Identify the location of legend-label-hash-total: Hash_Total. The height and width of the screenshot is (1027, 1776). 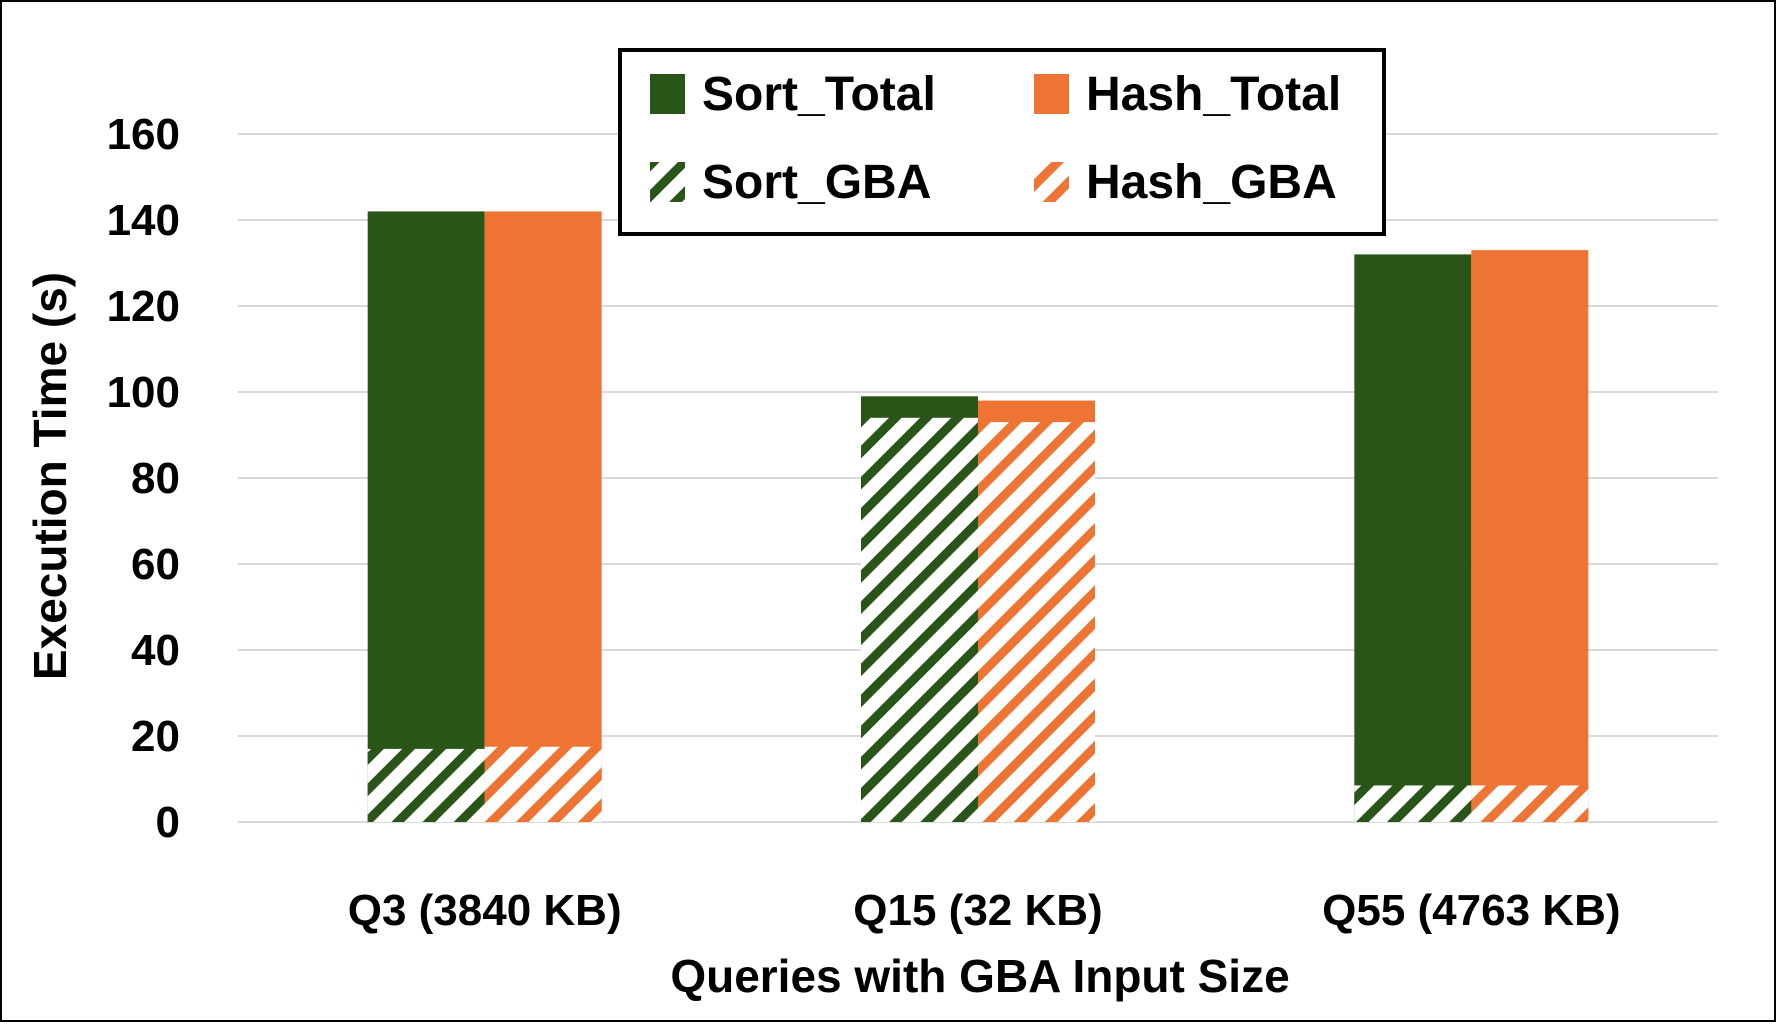
(1213, 94).